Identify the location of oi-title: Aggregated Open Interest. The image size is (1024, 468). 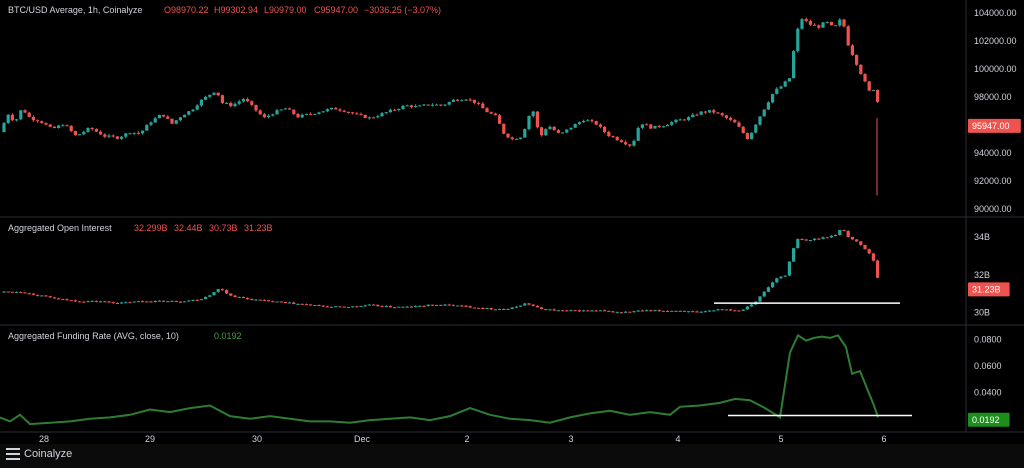
(60, 228).